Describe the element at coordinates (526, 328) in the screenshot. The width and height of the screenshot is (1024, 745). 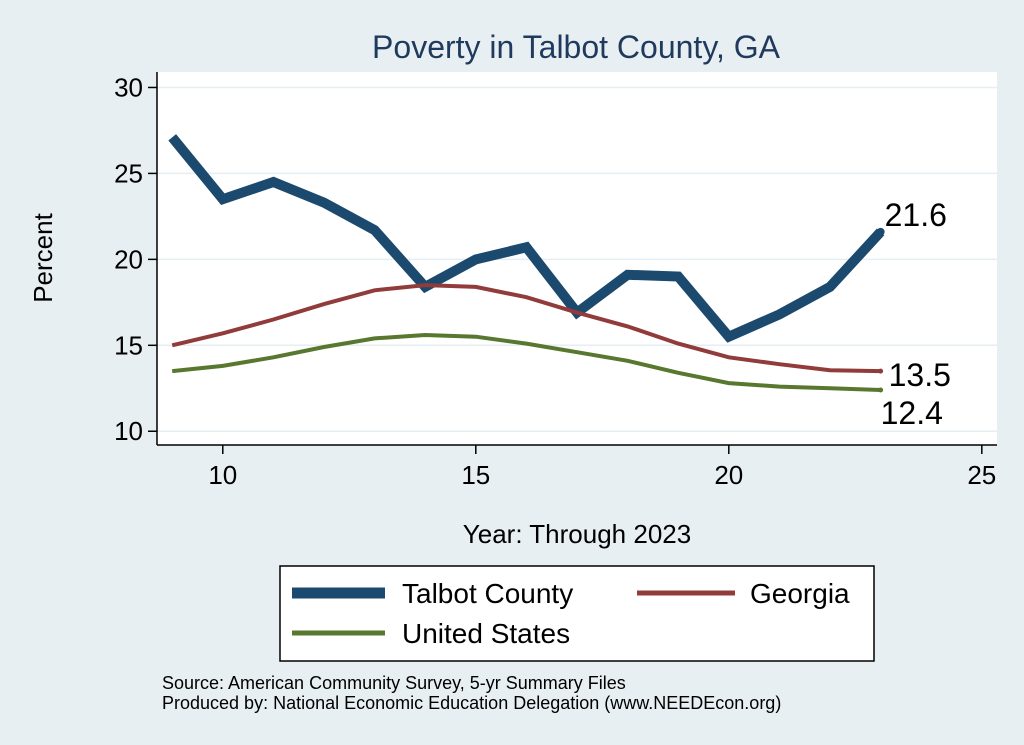
I see `series-line-georgia` at that location.